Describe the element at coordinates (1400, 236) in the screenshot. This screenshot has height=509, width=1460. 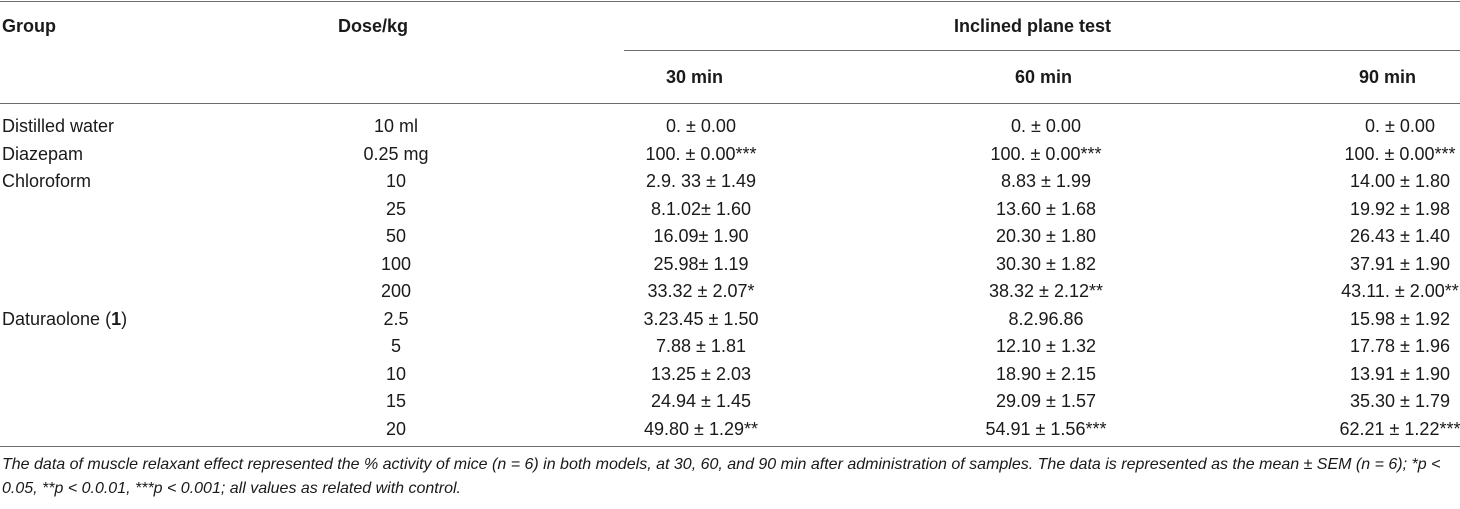
I see `cell-90-min: 26.43 ± 1.40` at that location.